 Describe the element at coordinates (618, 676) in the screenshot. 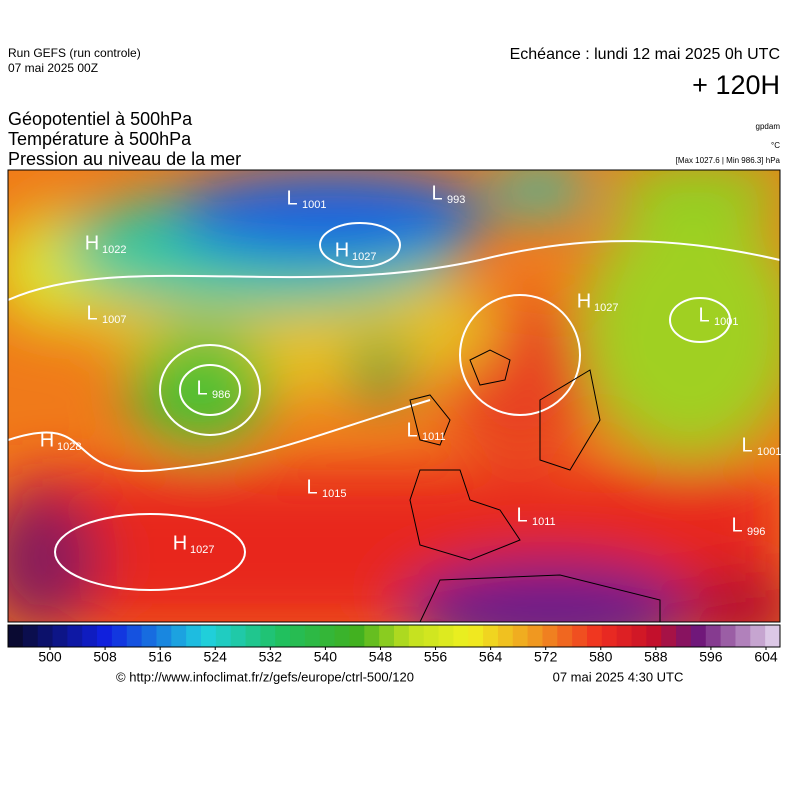

I see `generated: 07 mai 2025 4:30 UTC` at that location.